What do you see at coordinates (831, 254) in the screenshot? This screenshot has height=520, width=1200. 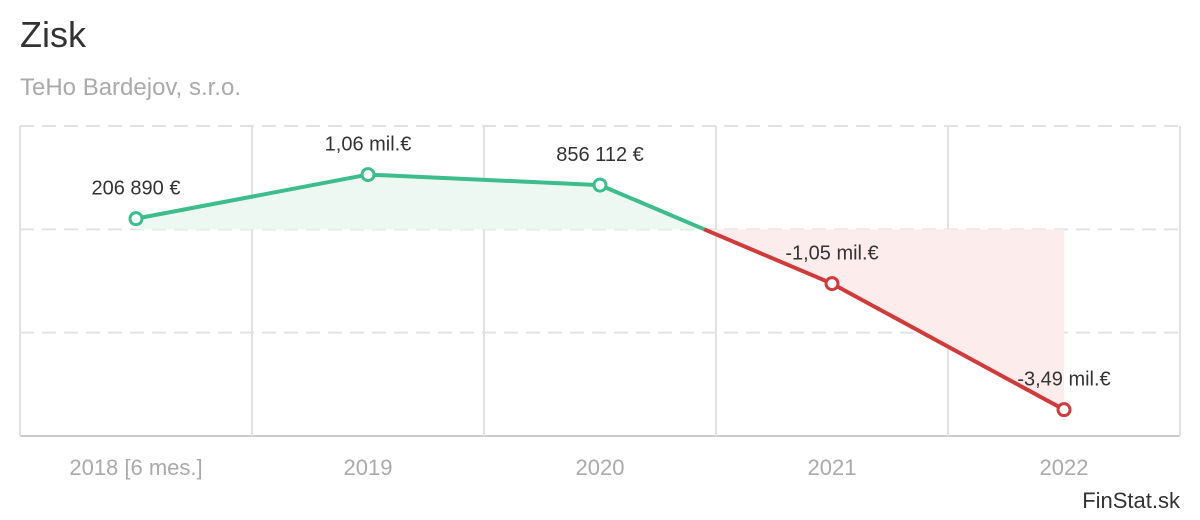 I see `data-label: -1,05 mil.€` at bounding box center [831, 254].